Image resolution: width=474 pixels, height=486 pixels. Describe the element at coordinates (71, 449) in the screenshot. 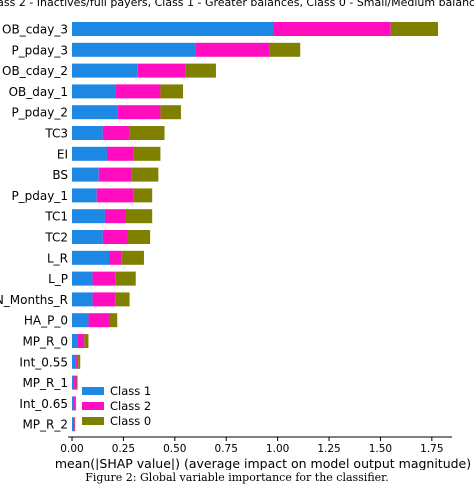

I see `x-tick-label: 0.00` at that location.